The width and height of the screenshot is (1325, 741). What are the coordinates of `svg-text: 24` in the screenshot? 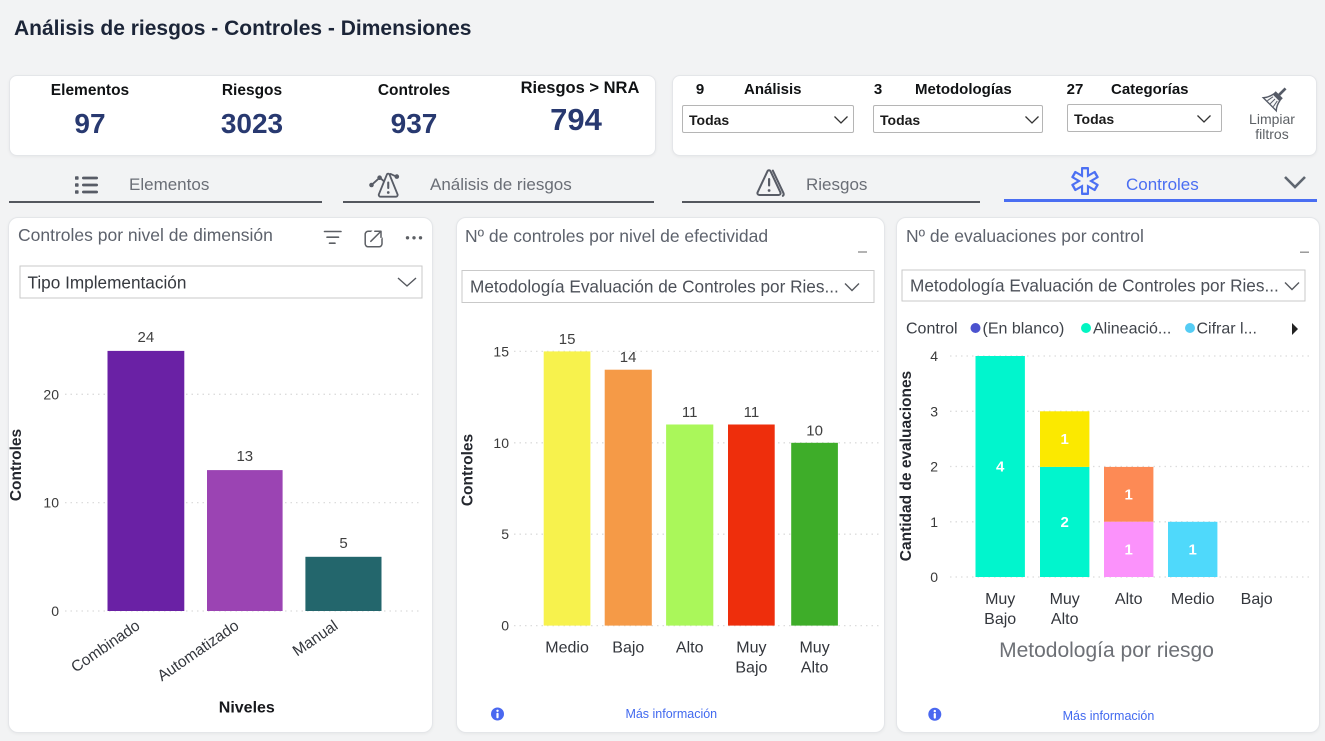 It's located at (146, 337).